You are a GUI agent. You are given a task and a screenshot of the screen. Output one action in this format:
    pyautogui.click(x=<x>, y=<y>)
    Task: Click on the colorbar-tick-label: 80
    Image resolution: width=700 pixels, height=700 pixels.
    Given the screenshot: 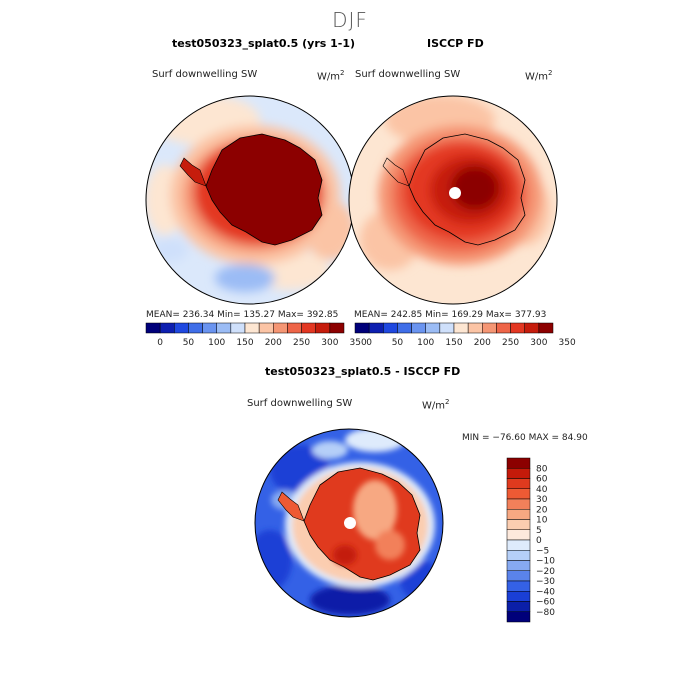 What is the action you would take?
    pyautogui.click(x=542, y=469)
    